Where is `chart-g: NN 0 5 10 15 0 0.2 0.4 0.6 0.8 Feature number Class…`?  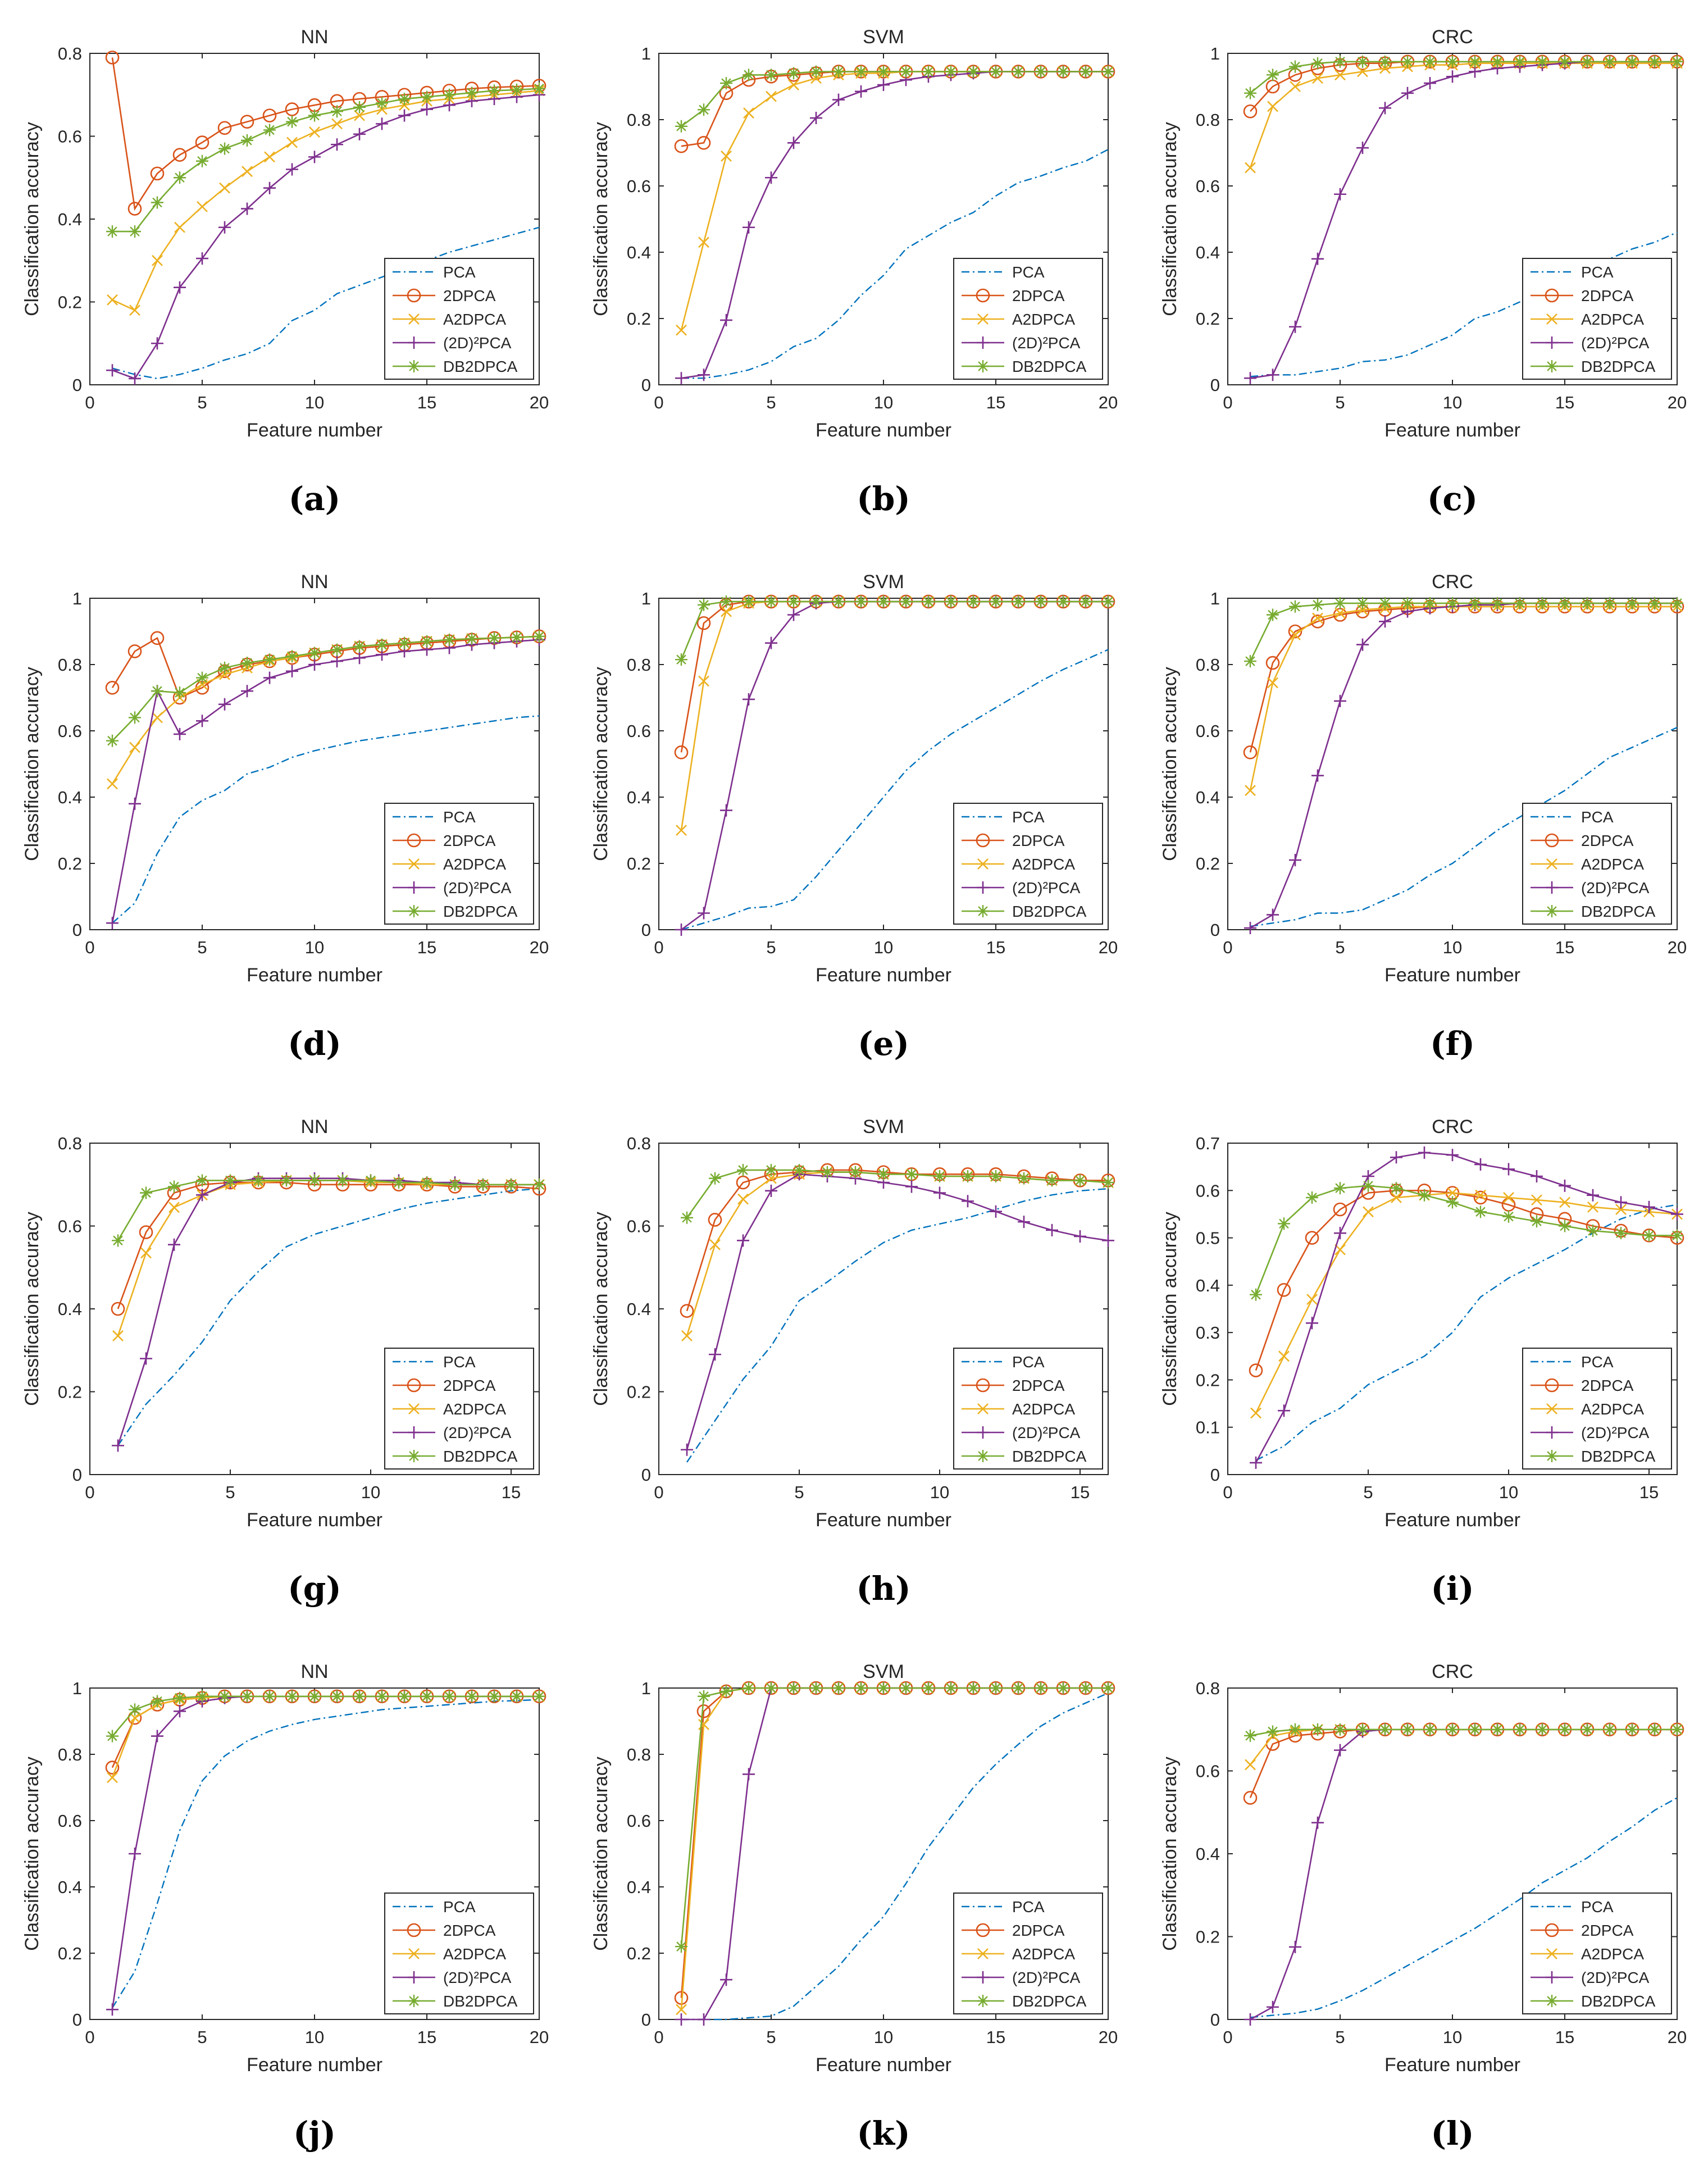 chart-g: NN 0 5 10 15 0 0.2 0.4 0.6 0.8 Feature number Class… is located at coordinates (283, 1362).